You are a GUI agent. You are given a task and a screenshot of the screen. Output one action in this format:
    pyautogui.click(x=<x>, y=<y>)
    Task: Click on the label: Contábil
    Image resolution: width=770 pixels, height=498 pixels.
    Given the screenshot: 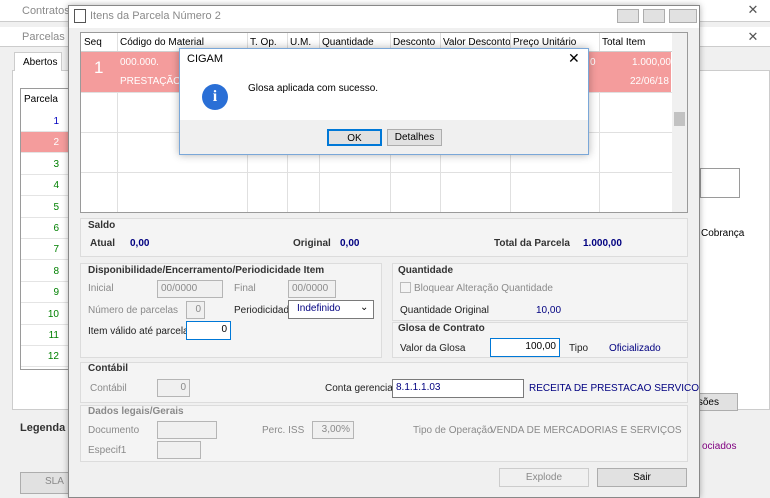 What is the action you would take?
    pyautogui.click(x=108, y=388)
    